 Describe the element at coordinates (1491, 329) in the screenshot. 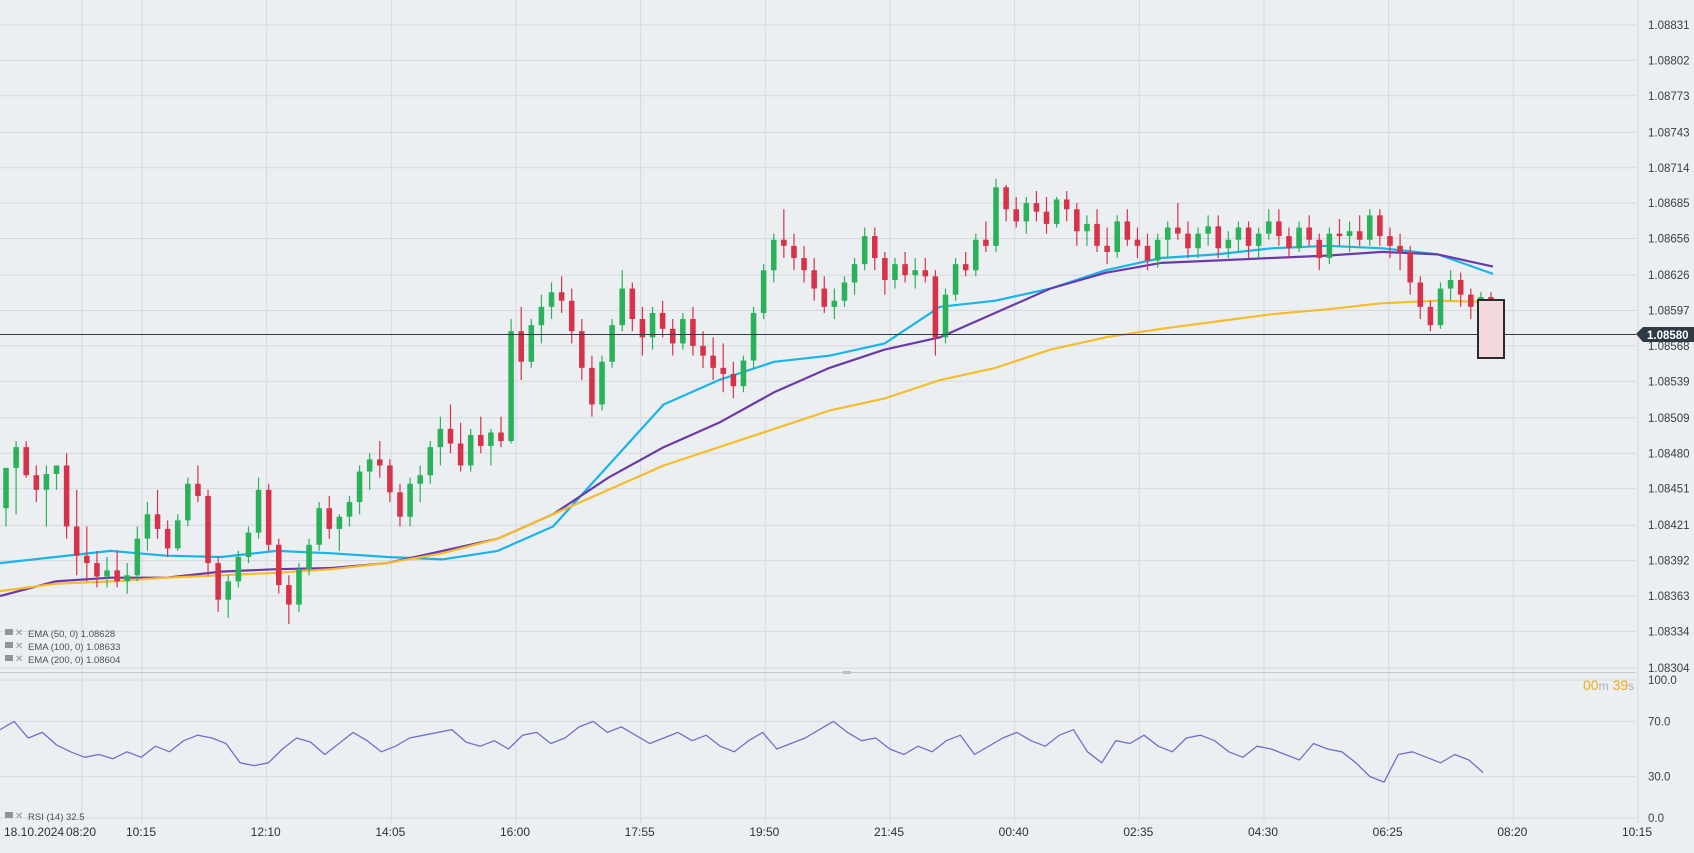

I see `last-candle-highlight` at that location.